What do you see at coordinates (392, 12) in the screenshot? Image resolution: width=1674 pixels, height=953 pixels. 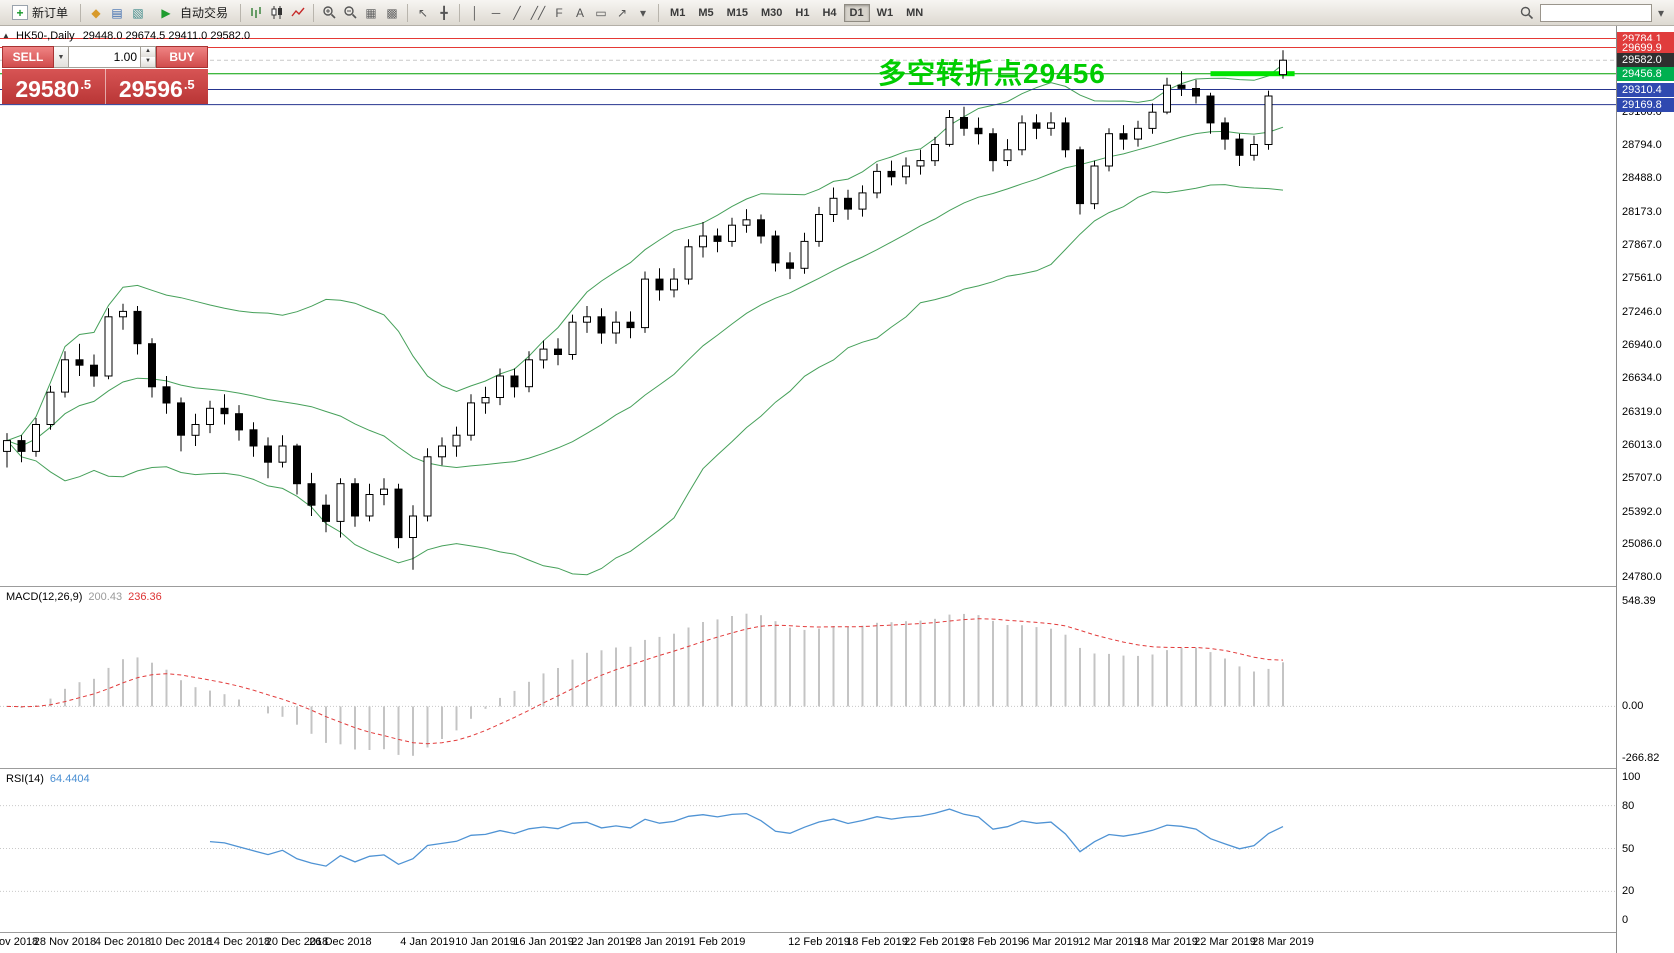 I see `cascade-windows-icon: ▩` at bounding box center [392, 12].